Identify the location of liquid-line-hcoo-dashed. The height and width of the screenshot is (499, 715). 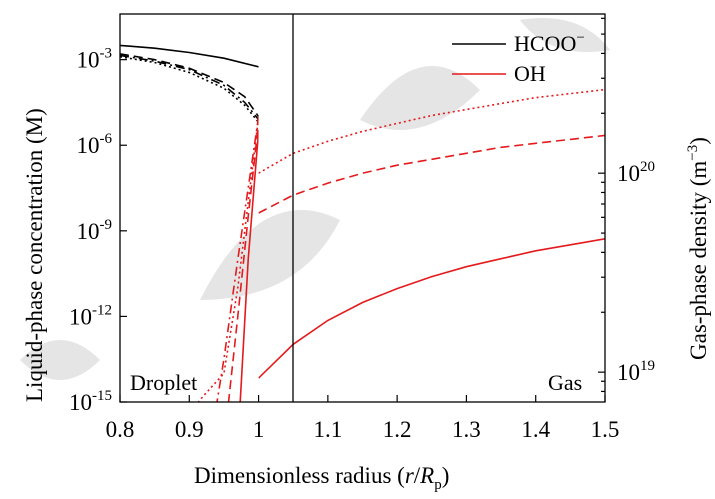
(189, 85).